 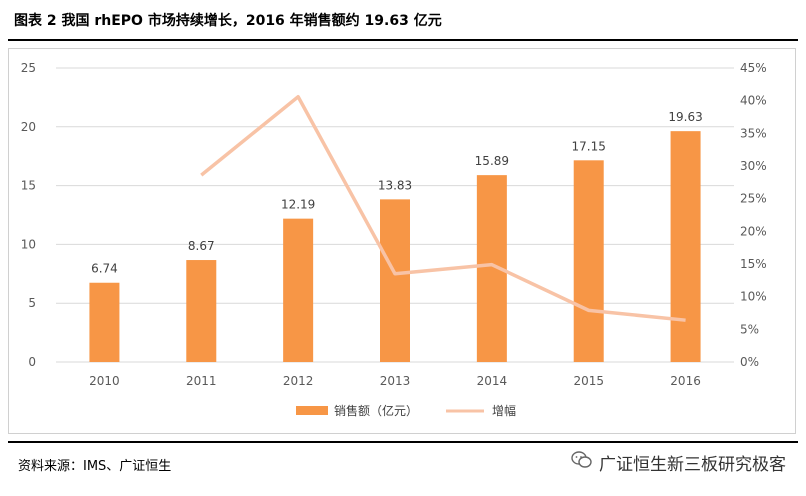 What do you see at coordinates (403, 40) in the screenshot?
I see `top-rule` at bounding box center [403, 40].